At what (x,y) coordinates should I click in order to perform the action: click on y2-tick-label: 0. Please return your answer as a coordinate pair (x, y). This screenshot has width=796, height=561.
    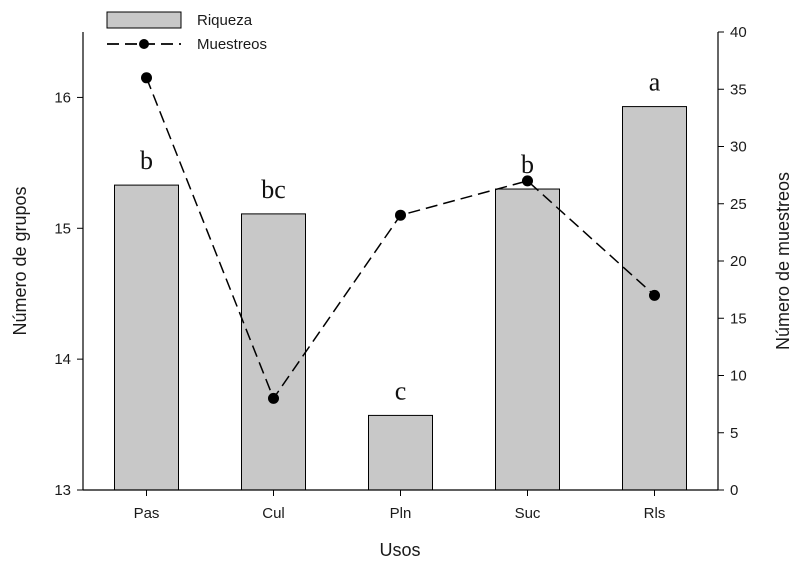
    Looking at the image, I should click on (734, 490).